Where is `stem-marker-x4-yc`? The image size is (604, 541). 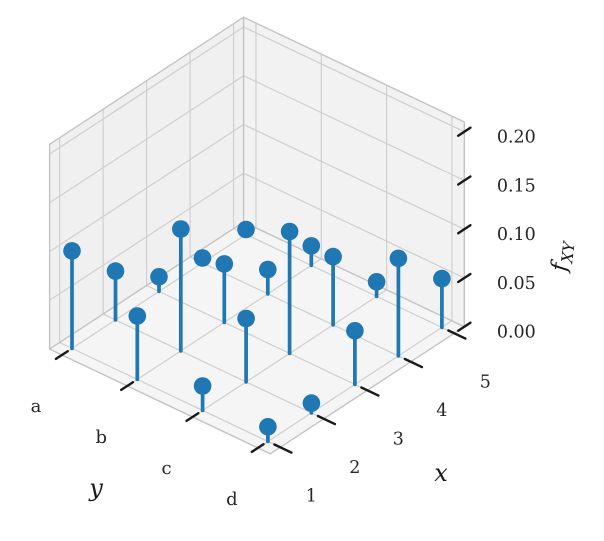
stem-marker-x4-yc is located at coordinates (333, 256).